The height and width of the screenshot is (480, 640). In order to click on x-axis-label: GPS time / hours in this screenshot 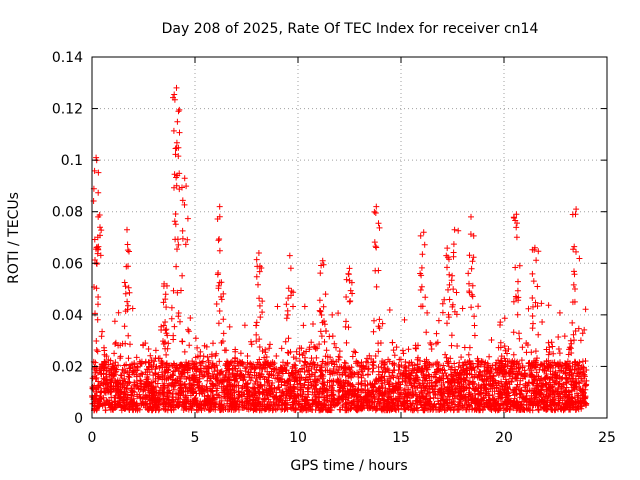, I will do `click(348, 466)`.